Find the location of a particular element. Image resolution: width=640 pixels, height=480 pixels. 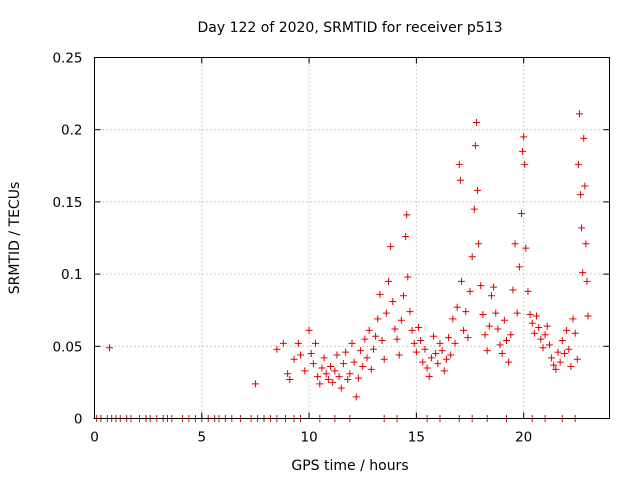

x-tick-label: 15 is located at coordinates (416, 438).